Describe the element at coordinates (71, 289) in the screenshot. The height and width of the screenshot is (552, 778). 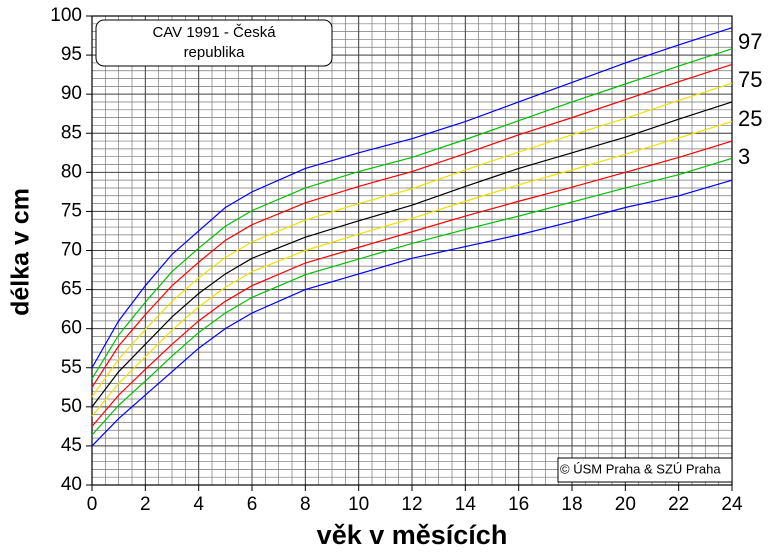
I see `y-tick-label: 65` at that location.